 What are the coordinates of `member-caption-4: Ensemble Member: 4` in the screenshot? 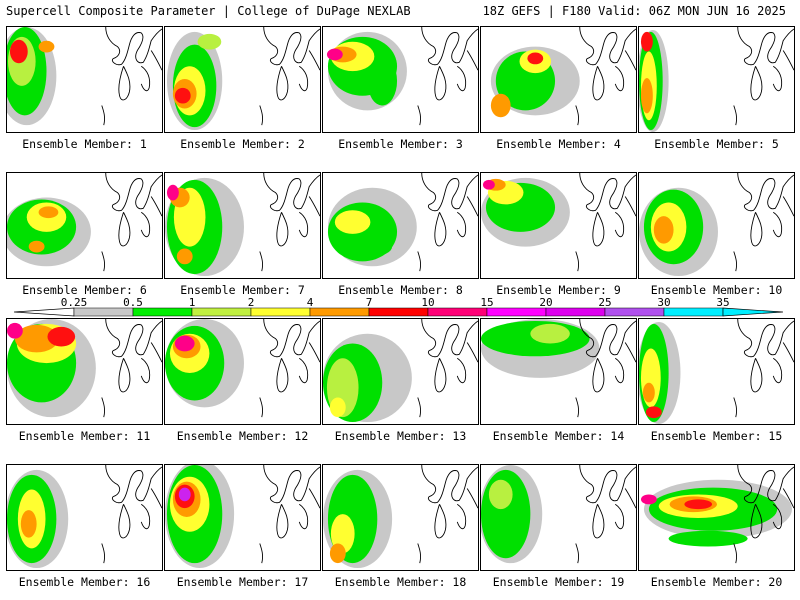 It's located at (558, 144).